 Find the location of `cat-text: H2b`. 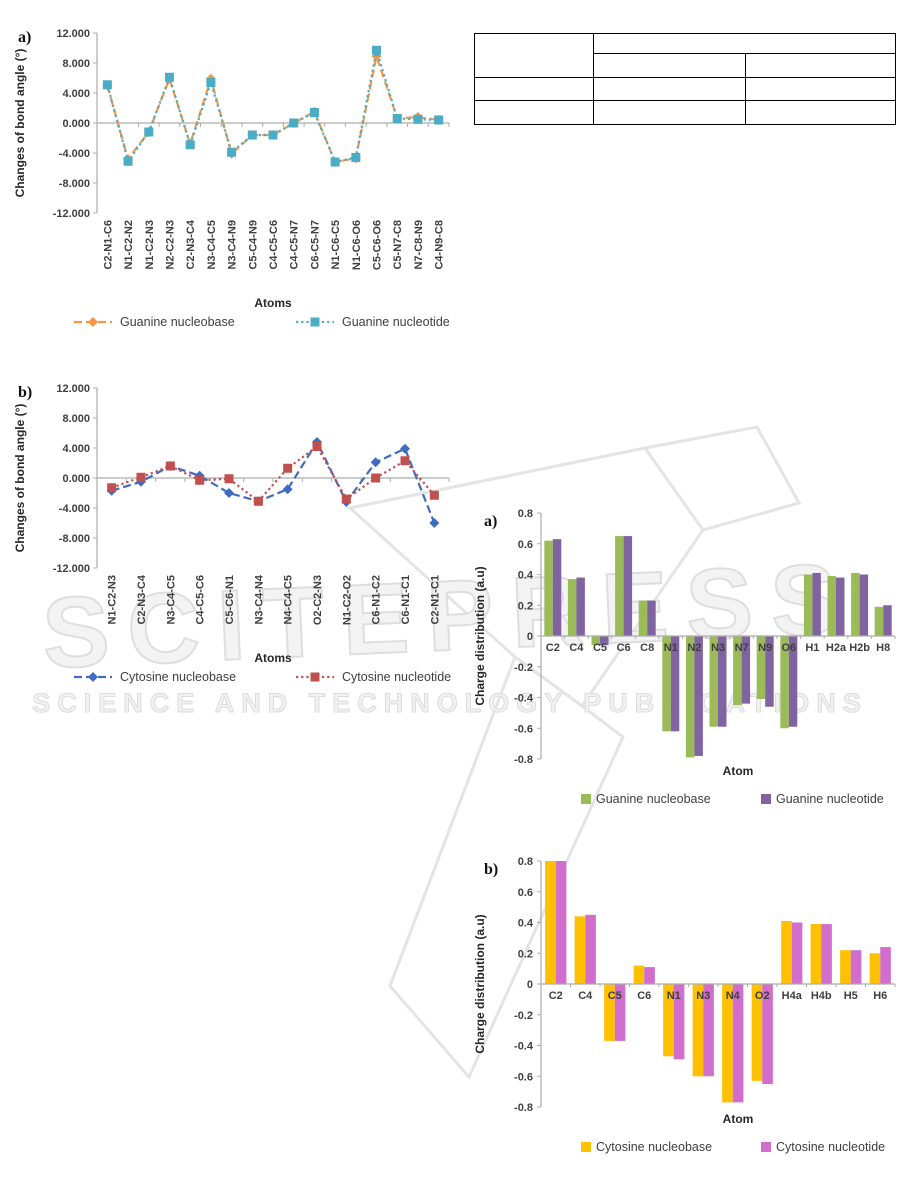

cat-text: H2b is located at coordinates (859, 648).